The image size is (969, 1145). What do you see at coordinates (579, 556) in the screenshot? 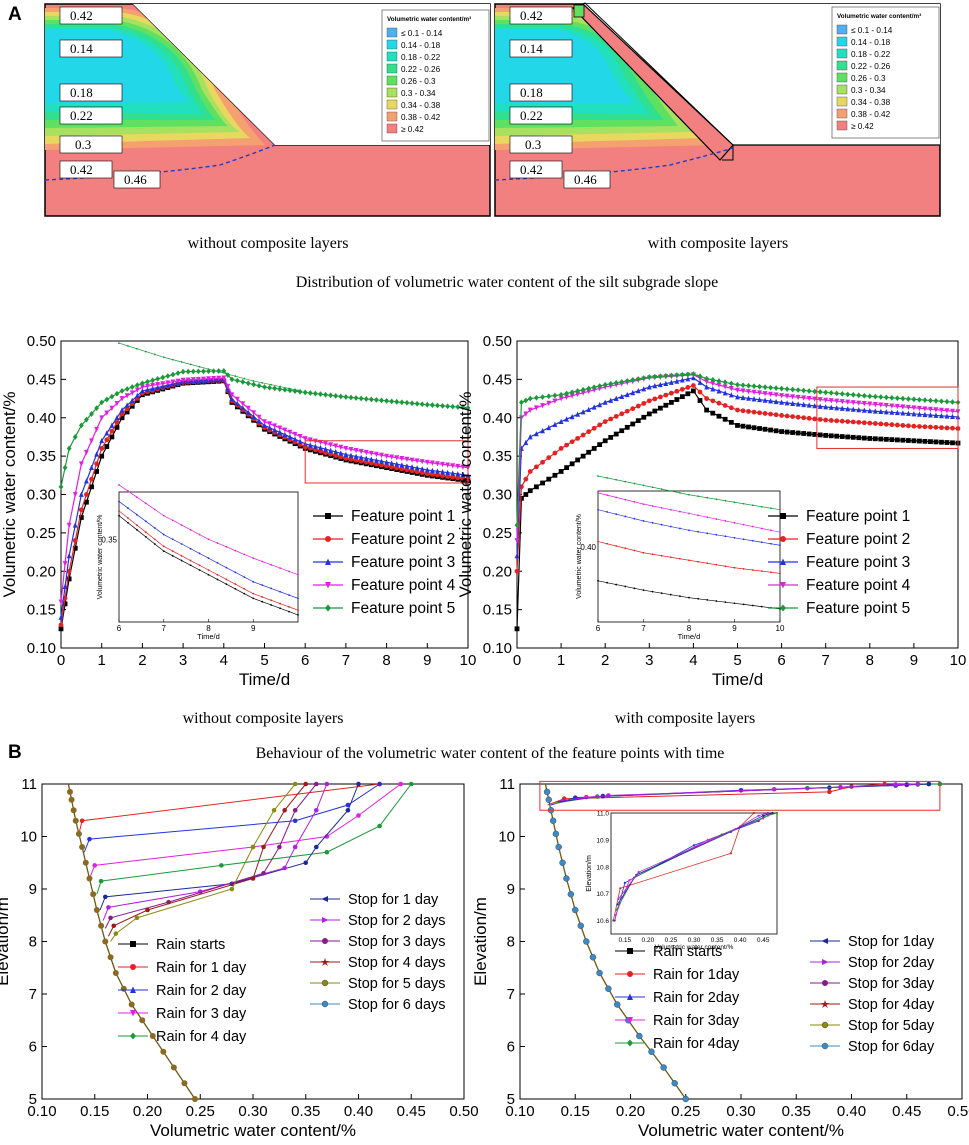
I see `inset-y-label: Volumetric water content/%` at bounding box center [579, 556].